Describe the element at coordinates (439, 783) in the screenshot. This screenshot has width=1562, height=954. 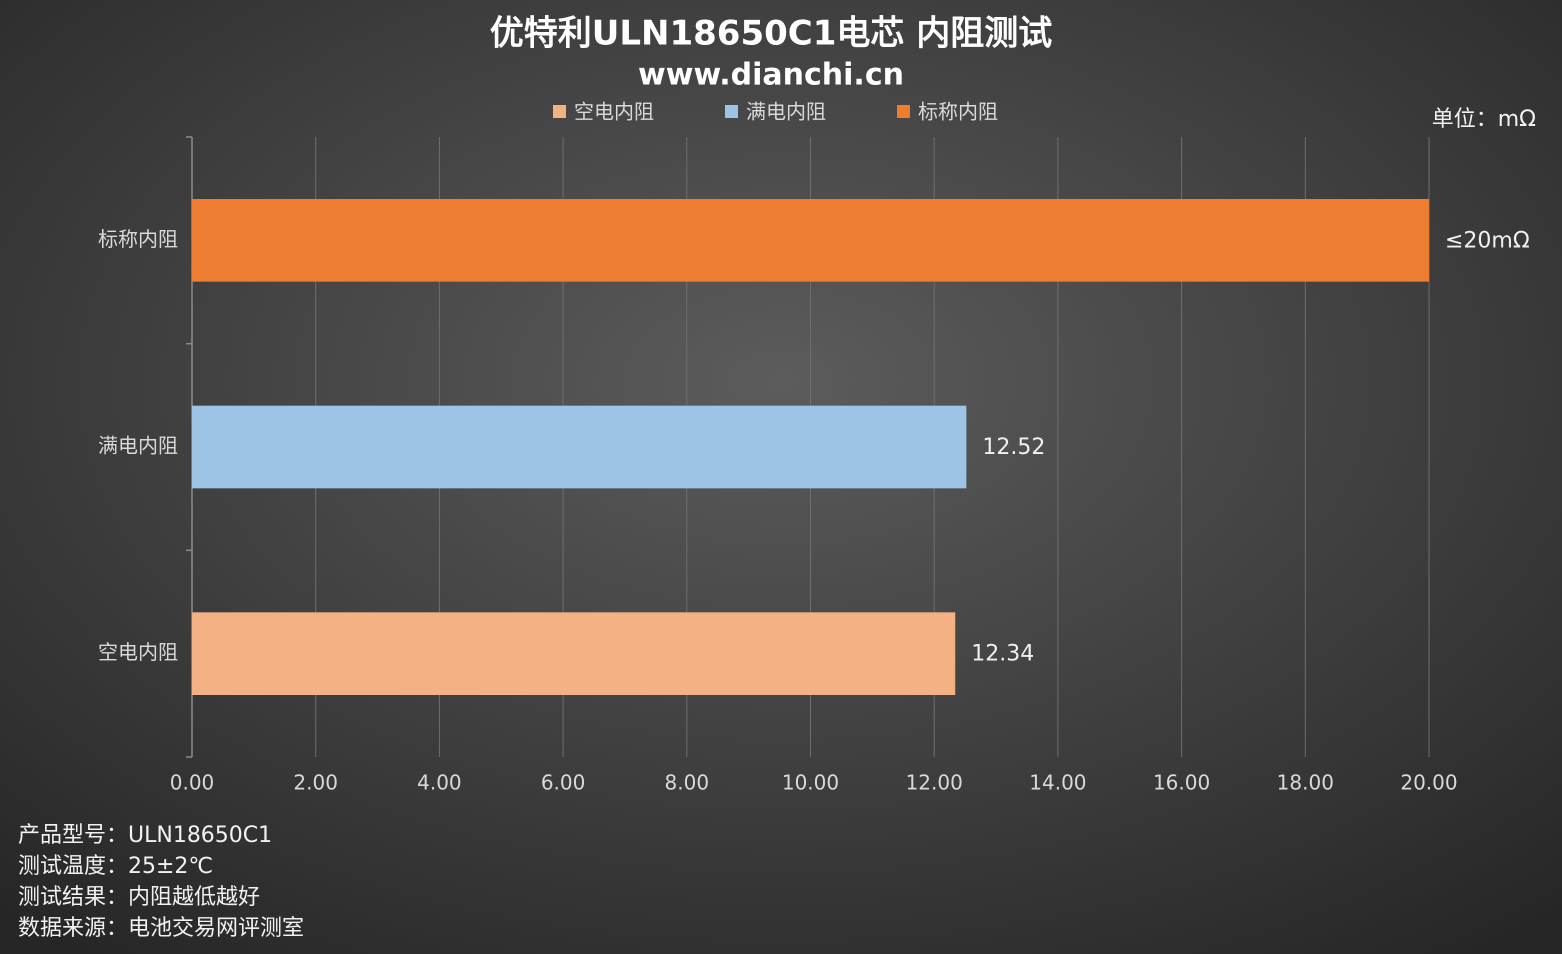
I see `x-tick-label: 4.00` at that location.